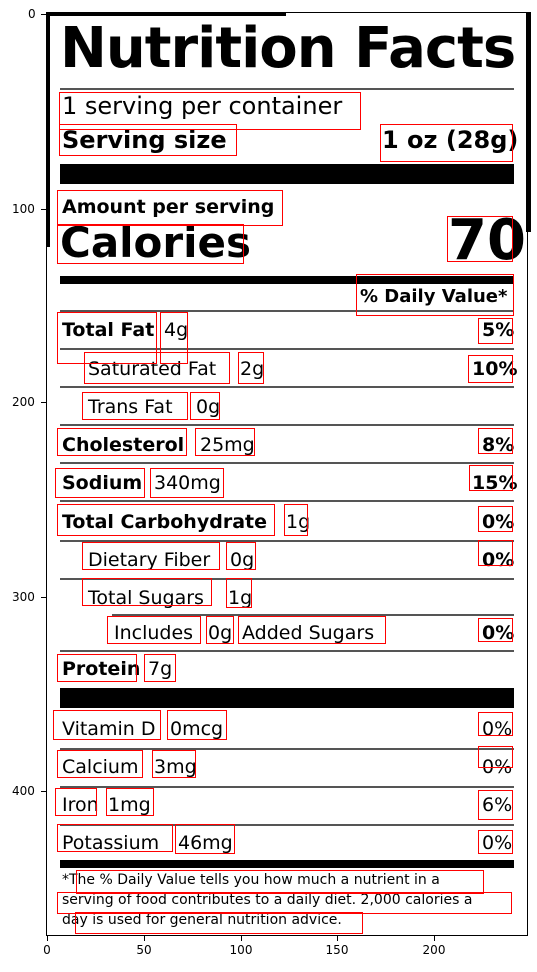 The height and width of the screenshot is (972, 537). I want to click on x-tick-label: 200, so click(434, 950).